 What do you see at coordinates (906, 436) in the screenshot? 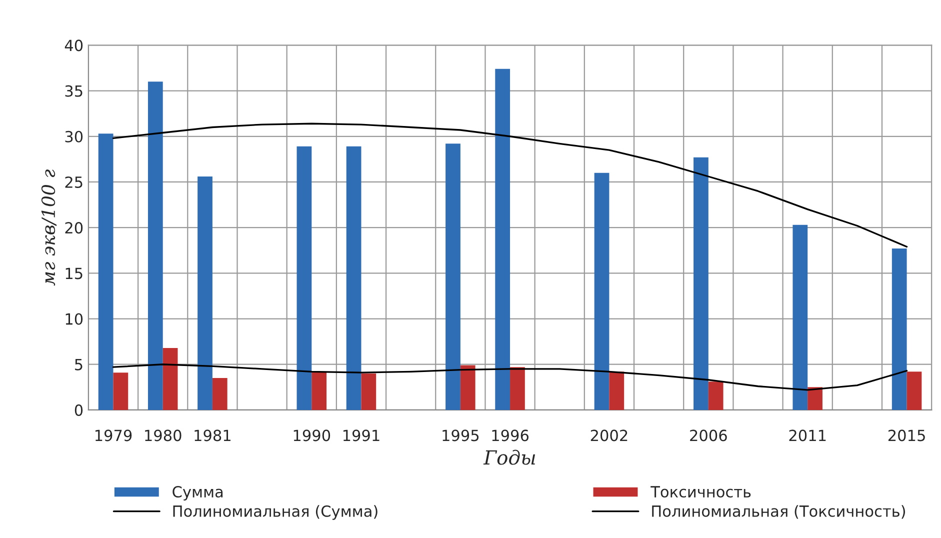
I see `x-tick-label: 2015` at bounding box center [906, 436].